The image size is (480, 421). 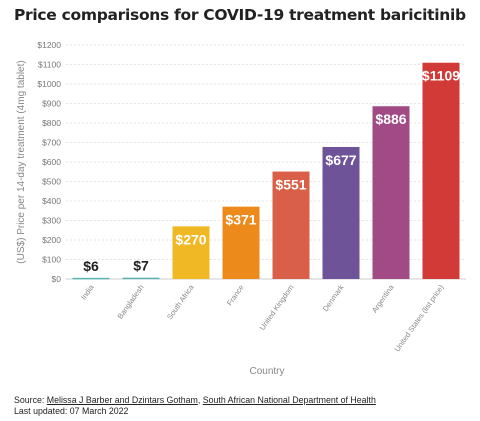 I want to click on y-tick-label: $1000, so click(x=49, y=84).